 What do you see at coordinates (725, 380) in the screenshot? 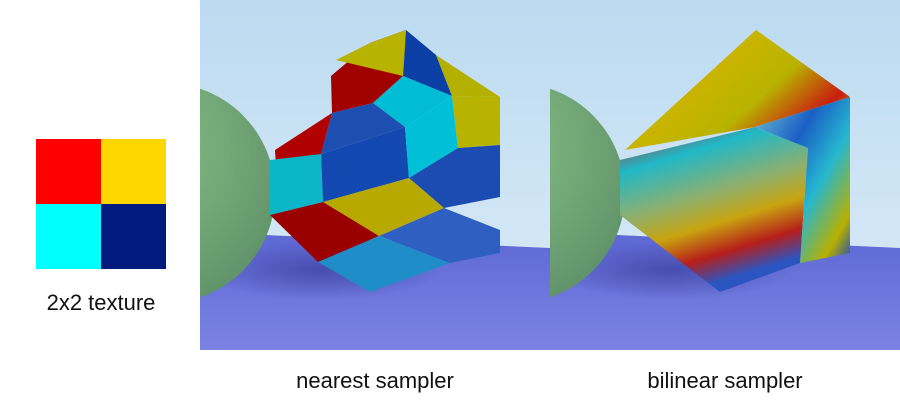
I see `bilinear-caption: bilinear sampler` at bounding box center [725, 380].